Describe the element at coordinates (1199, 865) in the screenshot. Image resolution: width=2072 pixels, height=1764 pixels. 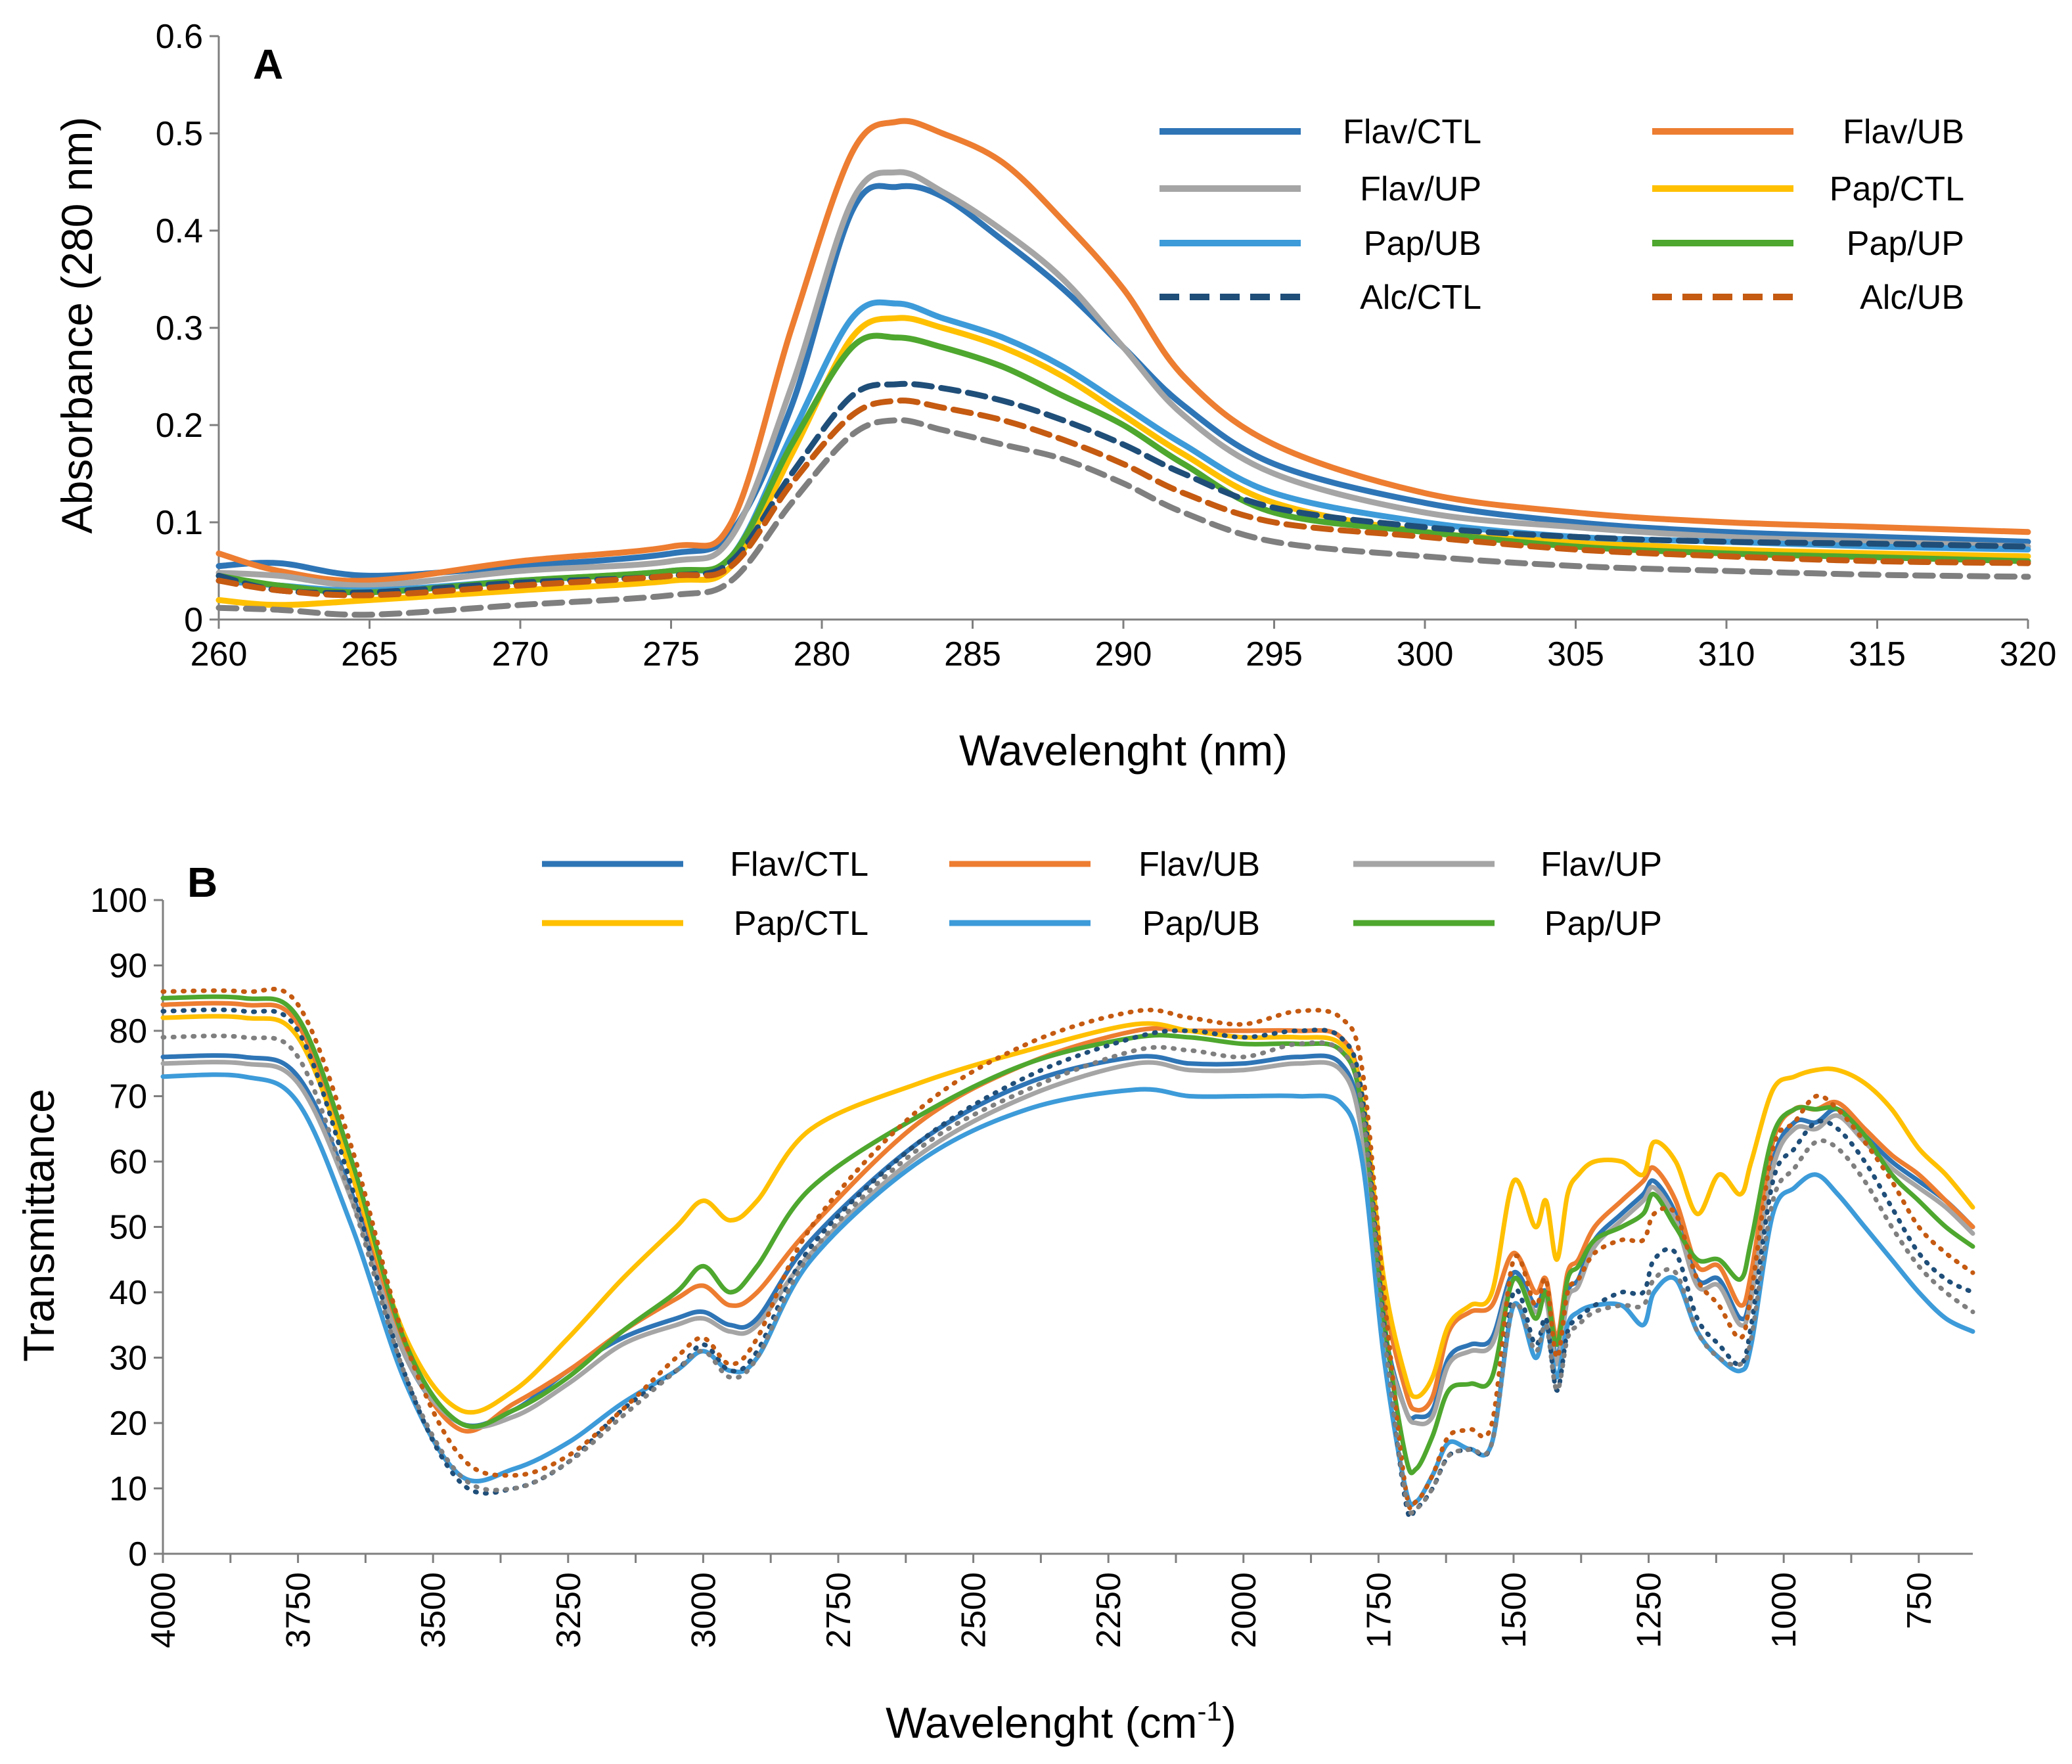
I see `b-legend-label: Flav/UB` at that location.